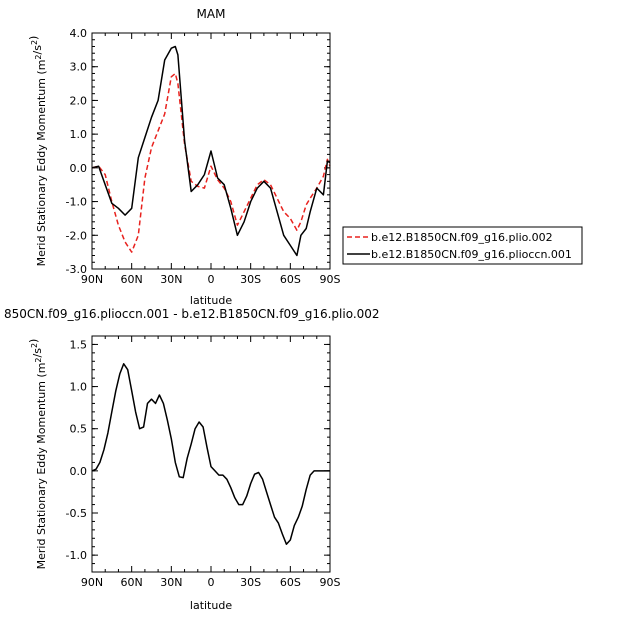 The image size is (619, 618). I want to click on top-plot-frame, so click(211, 151).